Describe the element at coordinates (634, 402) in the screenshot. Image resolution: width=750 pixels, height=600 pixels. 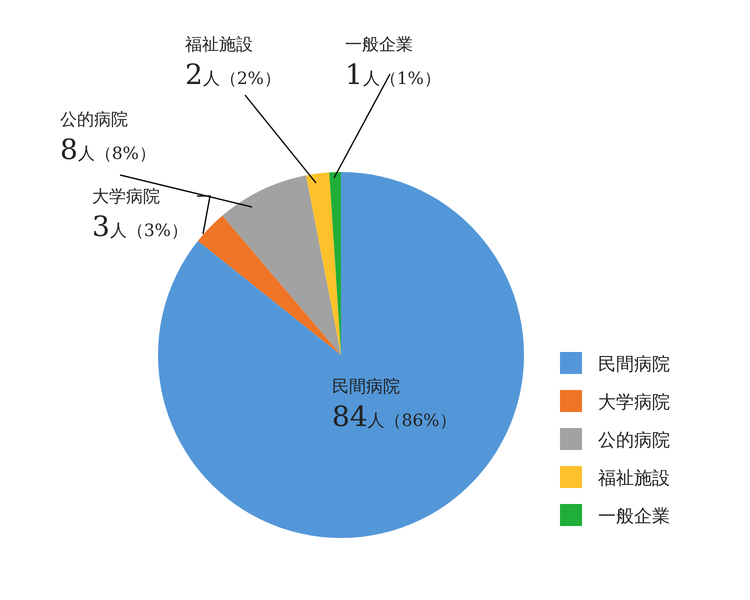
I see `legend-label: 大学病院` at that location.